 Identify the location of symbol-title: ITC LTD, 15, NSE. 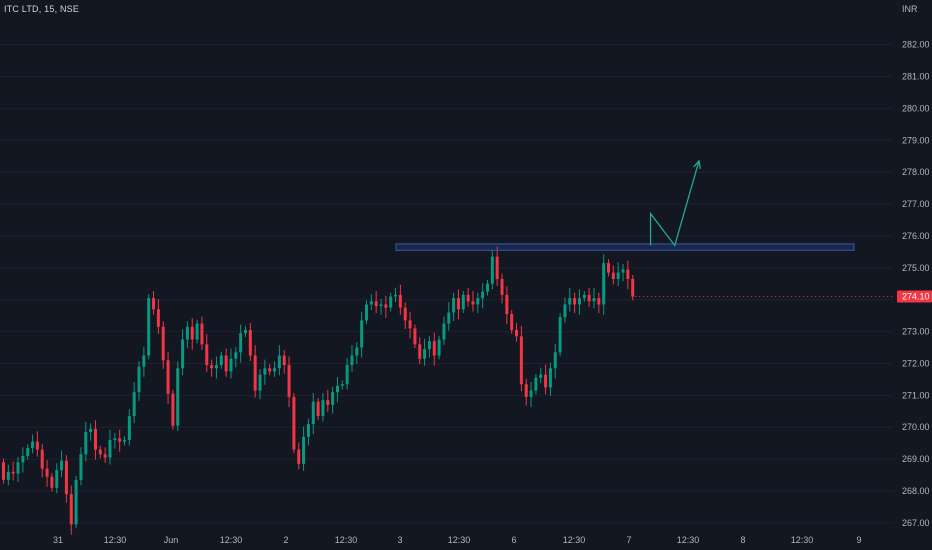
(42, 9).